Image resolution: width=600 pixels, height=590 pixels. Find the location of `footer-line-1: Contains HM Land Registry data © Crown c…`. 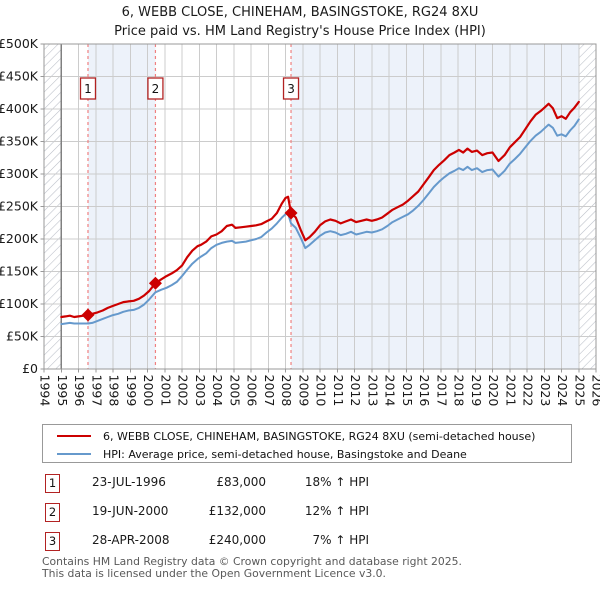

footer-line-1: Contains HM Land Registry data © Crown c… is located at coordinates (252, 561).